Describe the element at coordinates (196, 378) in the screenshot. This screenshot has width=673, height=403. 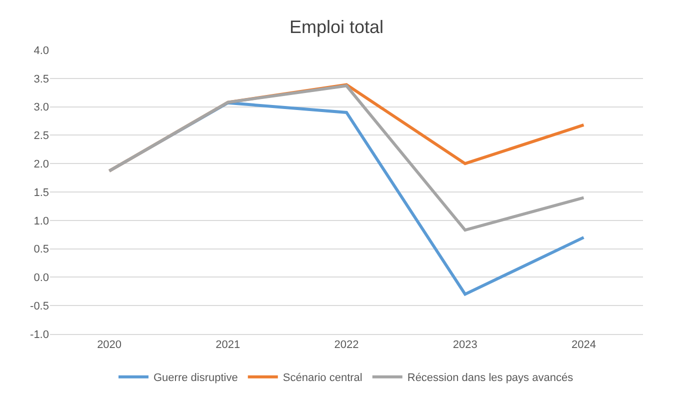
I see `legend-label: Guerre disruptive` at that location.